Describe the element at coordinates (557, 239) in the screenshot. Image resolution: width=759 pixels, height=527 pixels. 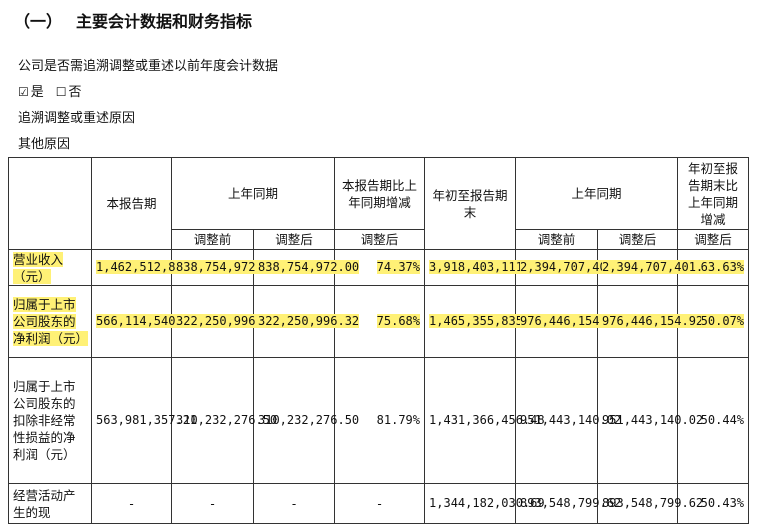
I see `header-before-2: 调整前` at that location.